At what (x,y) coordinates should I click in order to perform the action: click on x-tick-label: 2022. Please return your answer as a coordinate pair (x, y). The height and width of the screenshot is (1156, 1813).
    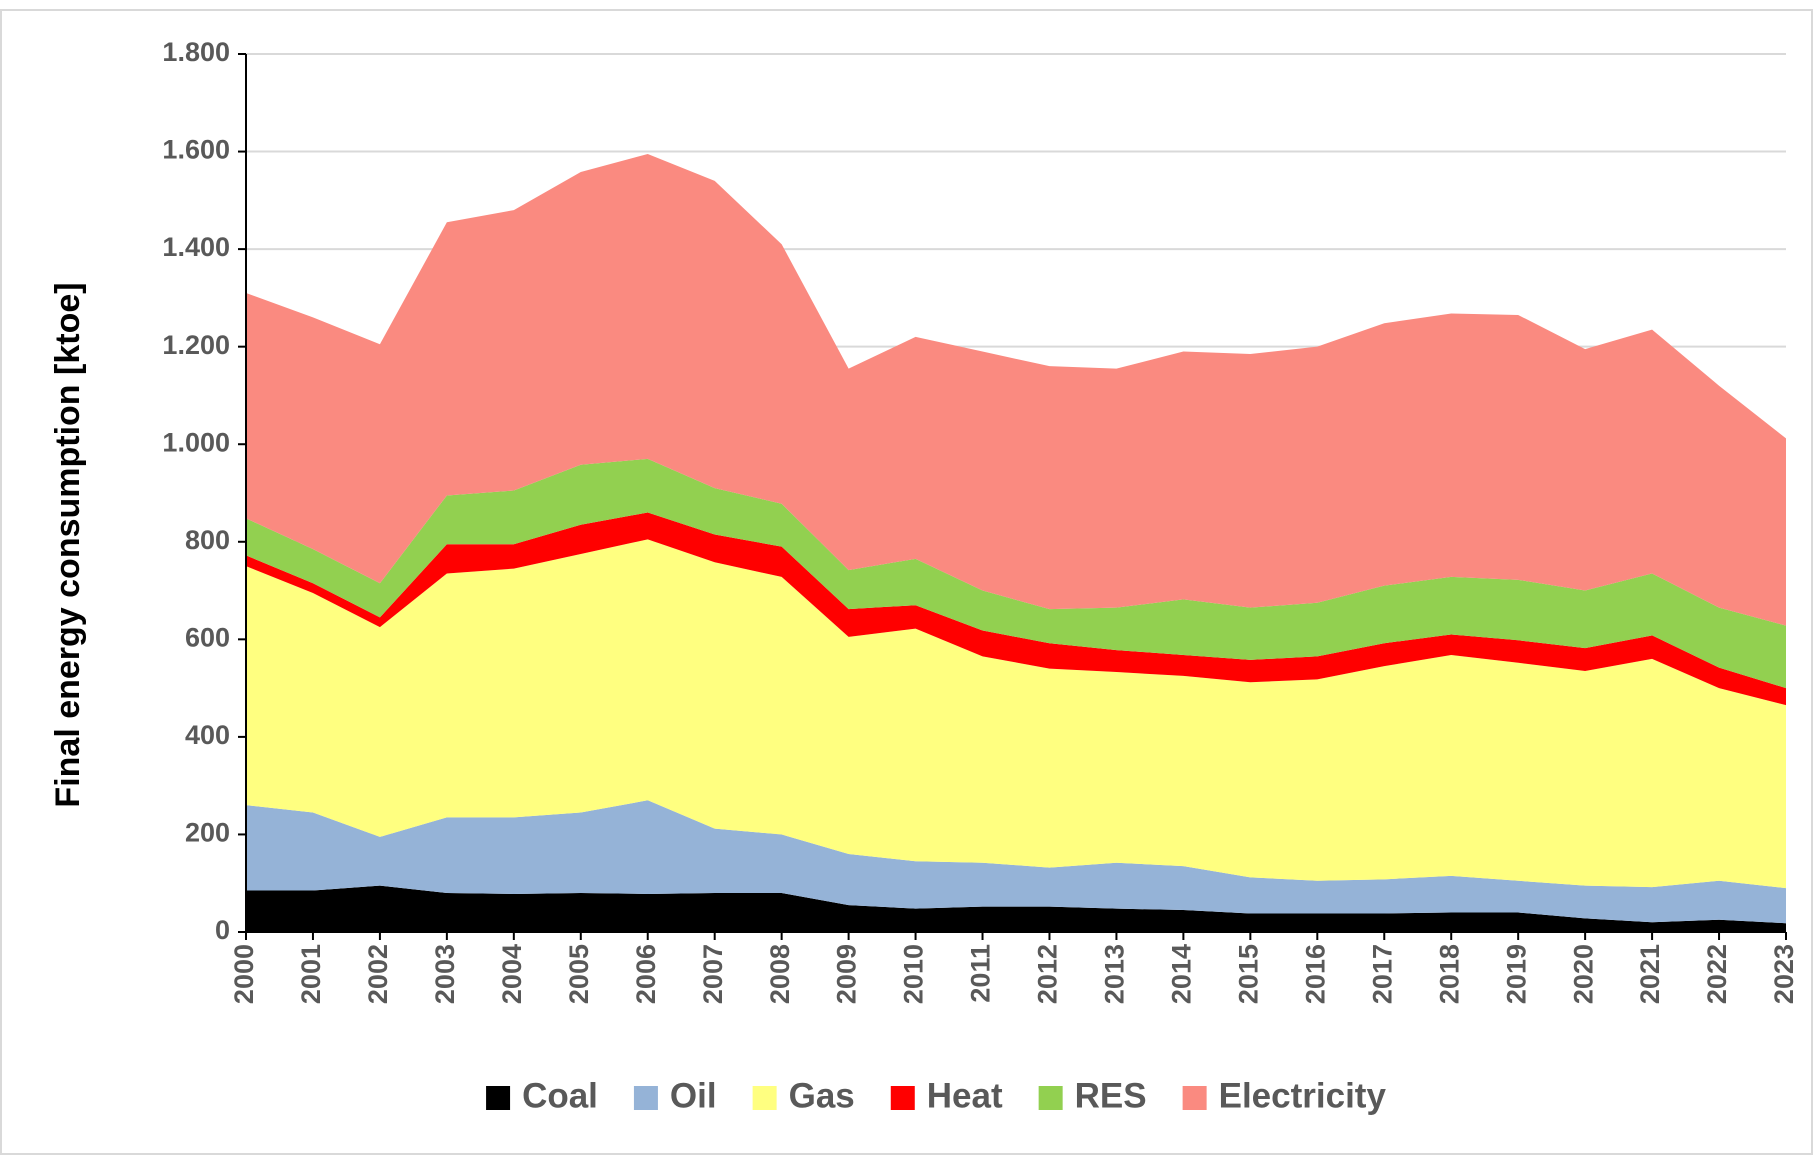
    Looking at the image, I should click on (1717, 974).